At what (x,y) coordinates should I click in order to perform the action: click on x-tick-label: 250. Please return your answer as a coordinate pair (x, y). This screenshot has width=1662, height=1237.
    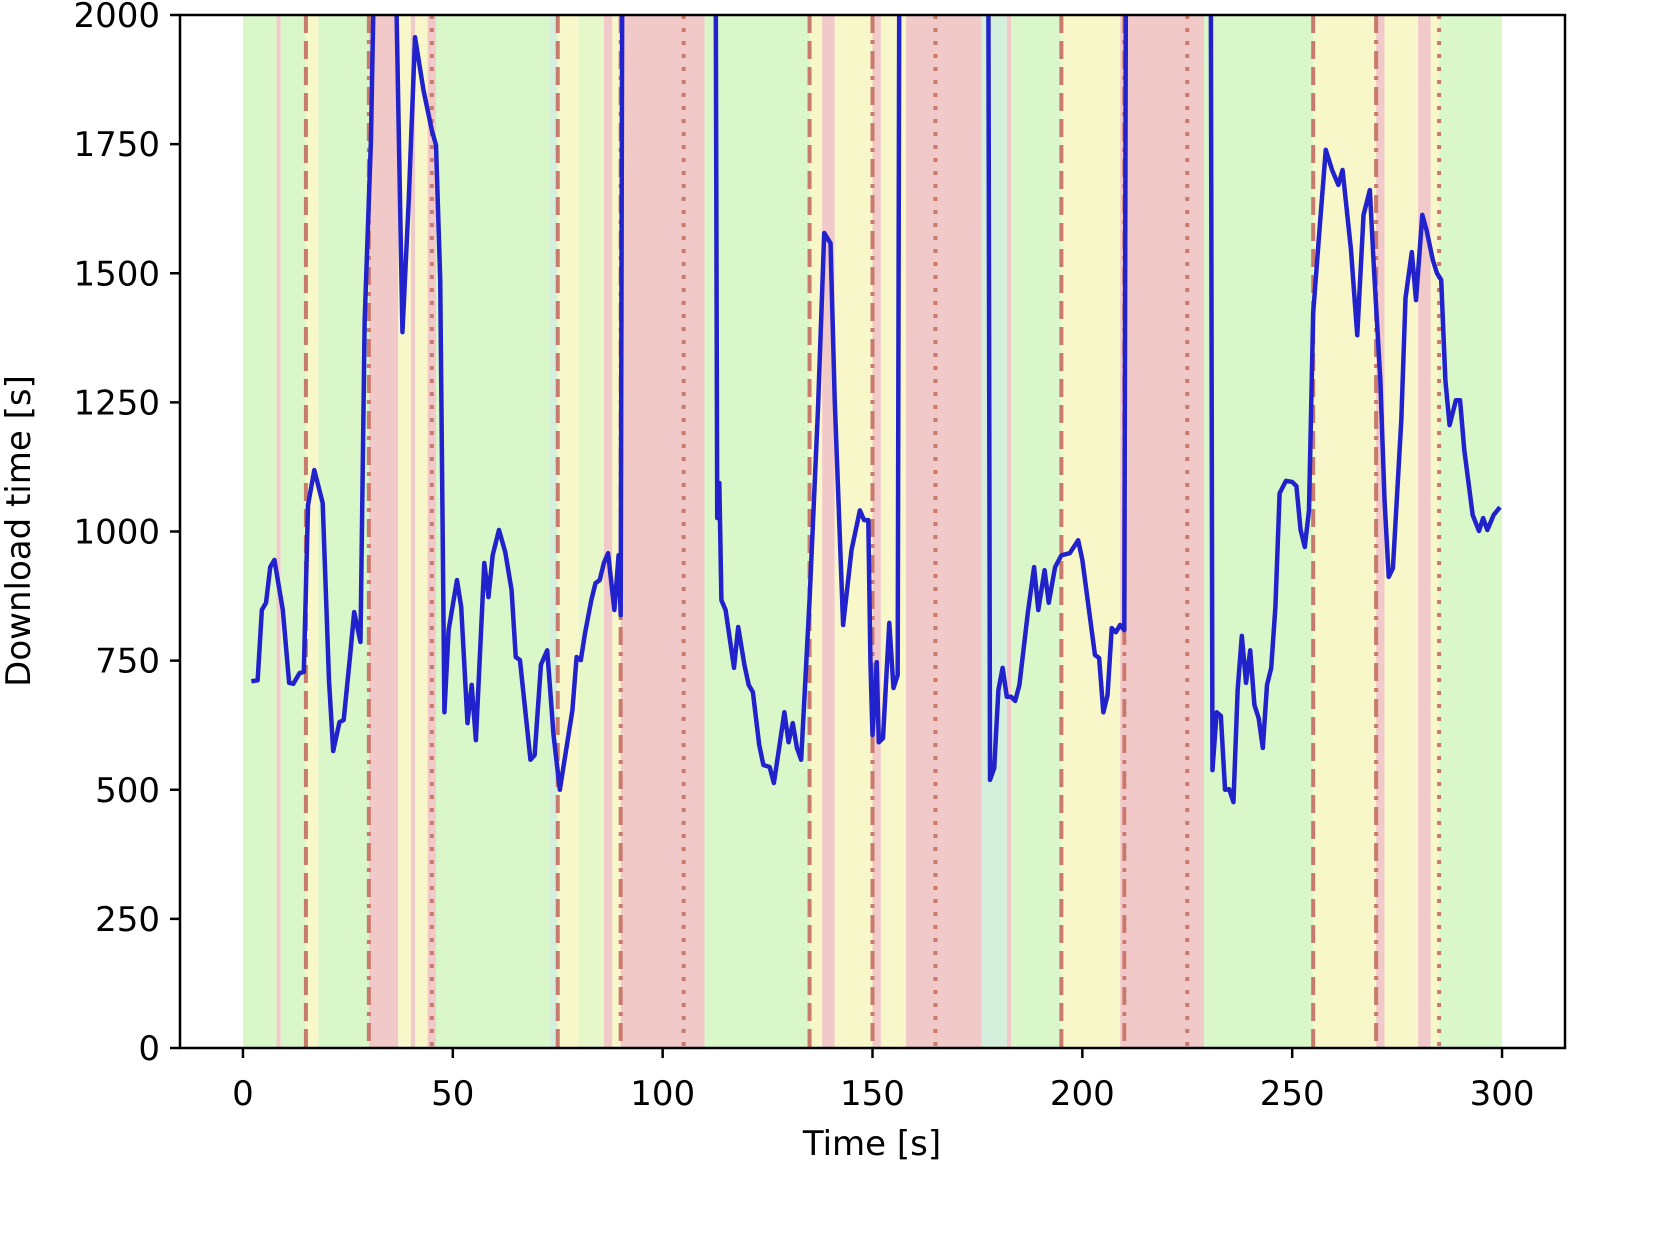
    Looking at the image, I should click on (1292, 1094).